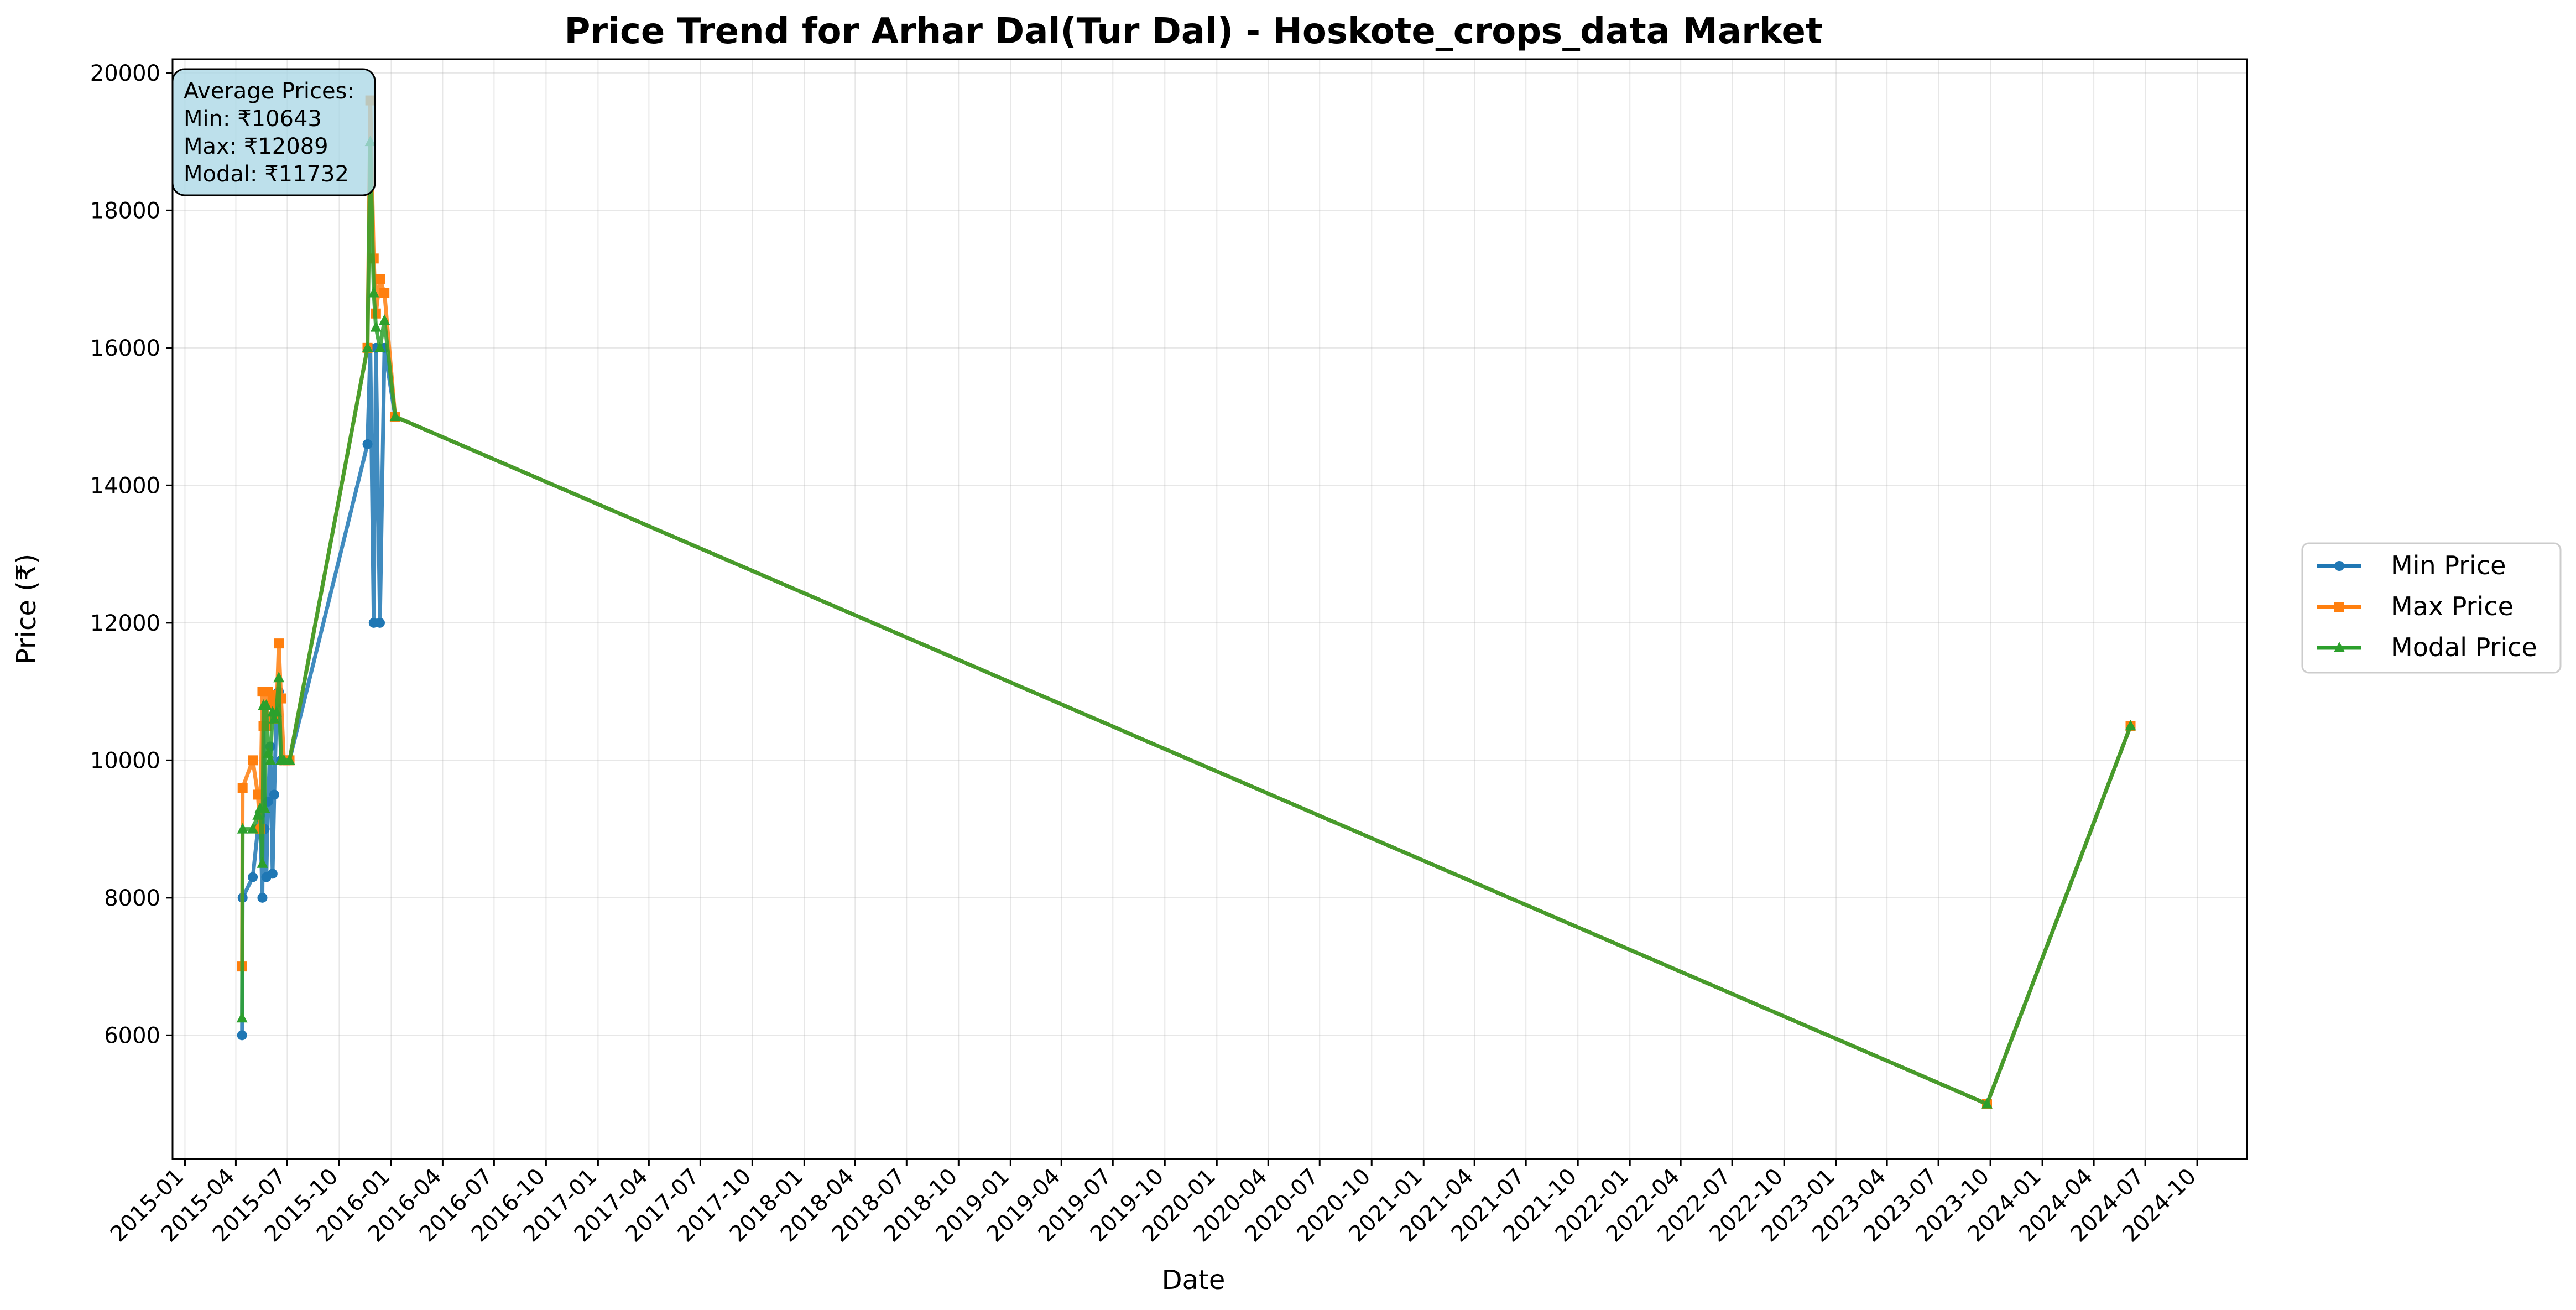 The width and height of the screenshot is (2576, 1310). Describe the element at coordinates (125, 623) in the screenshot. I see `y-tick-label: 12000` at that location.